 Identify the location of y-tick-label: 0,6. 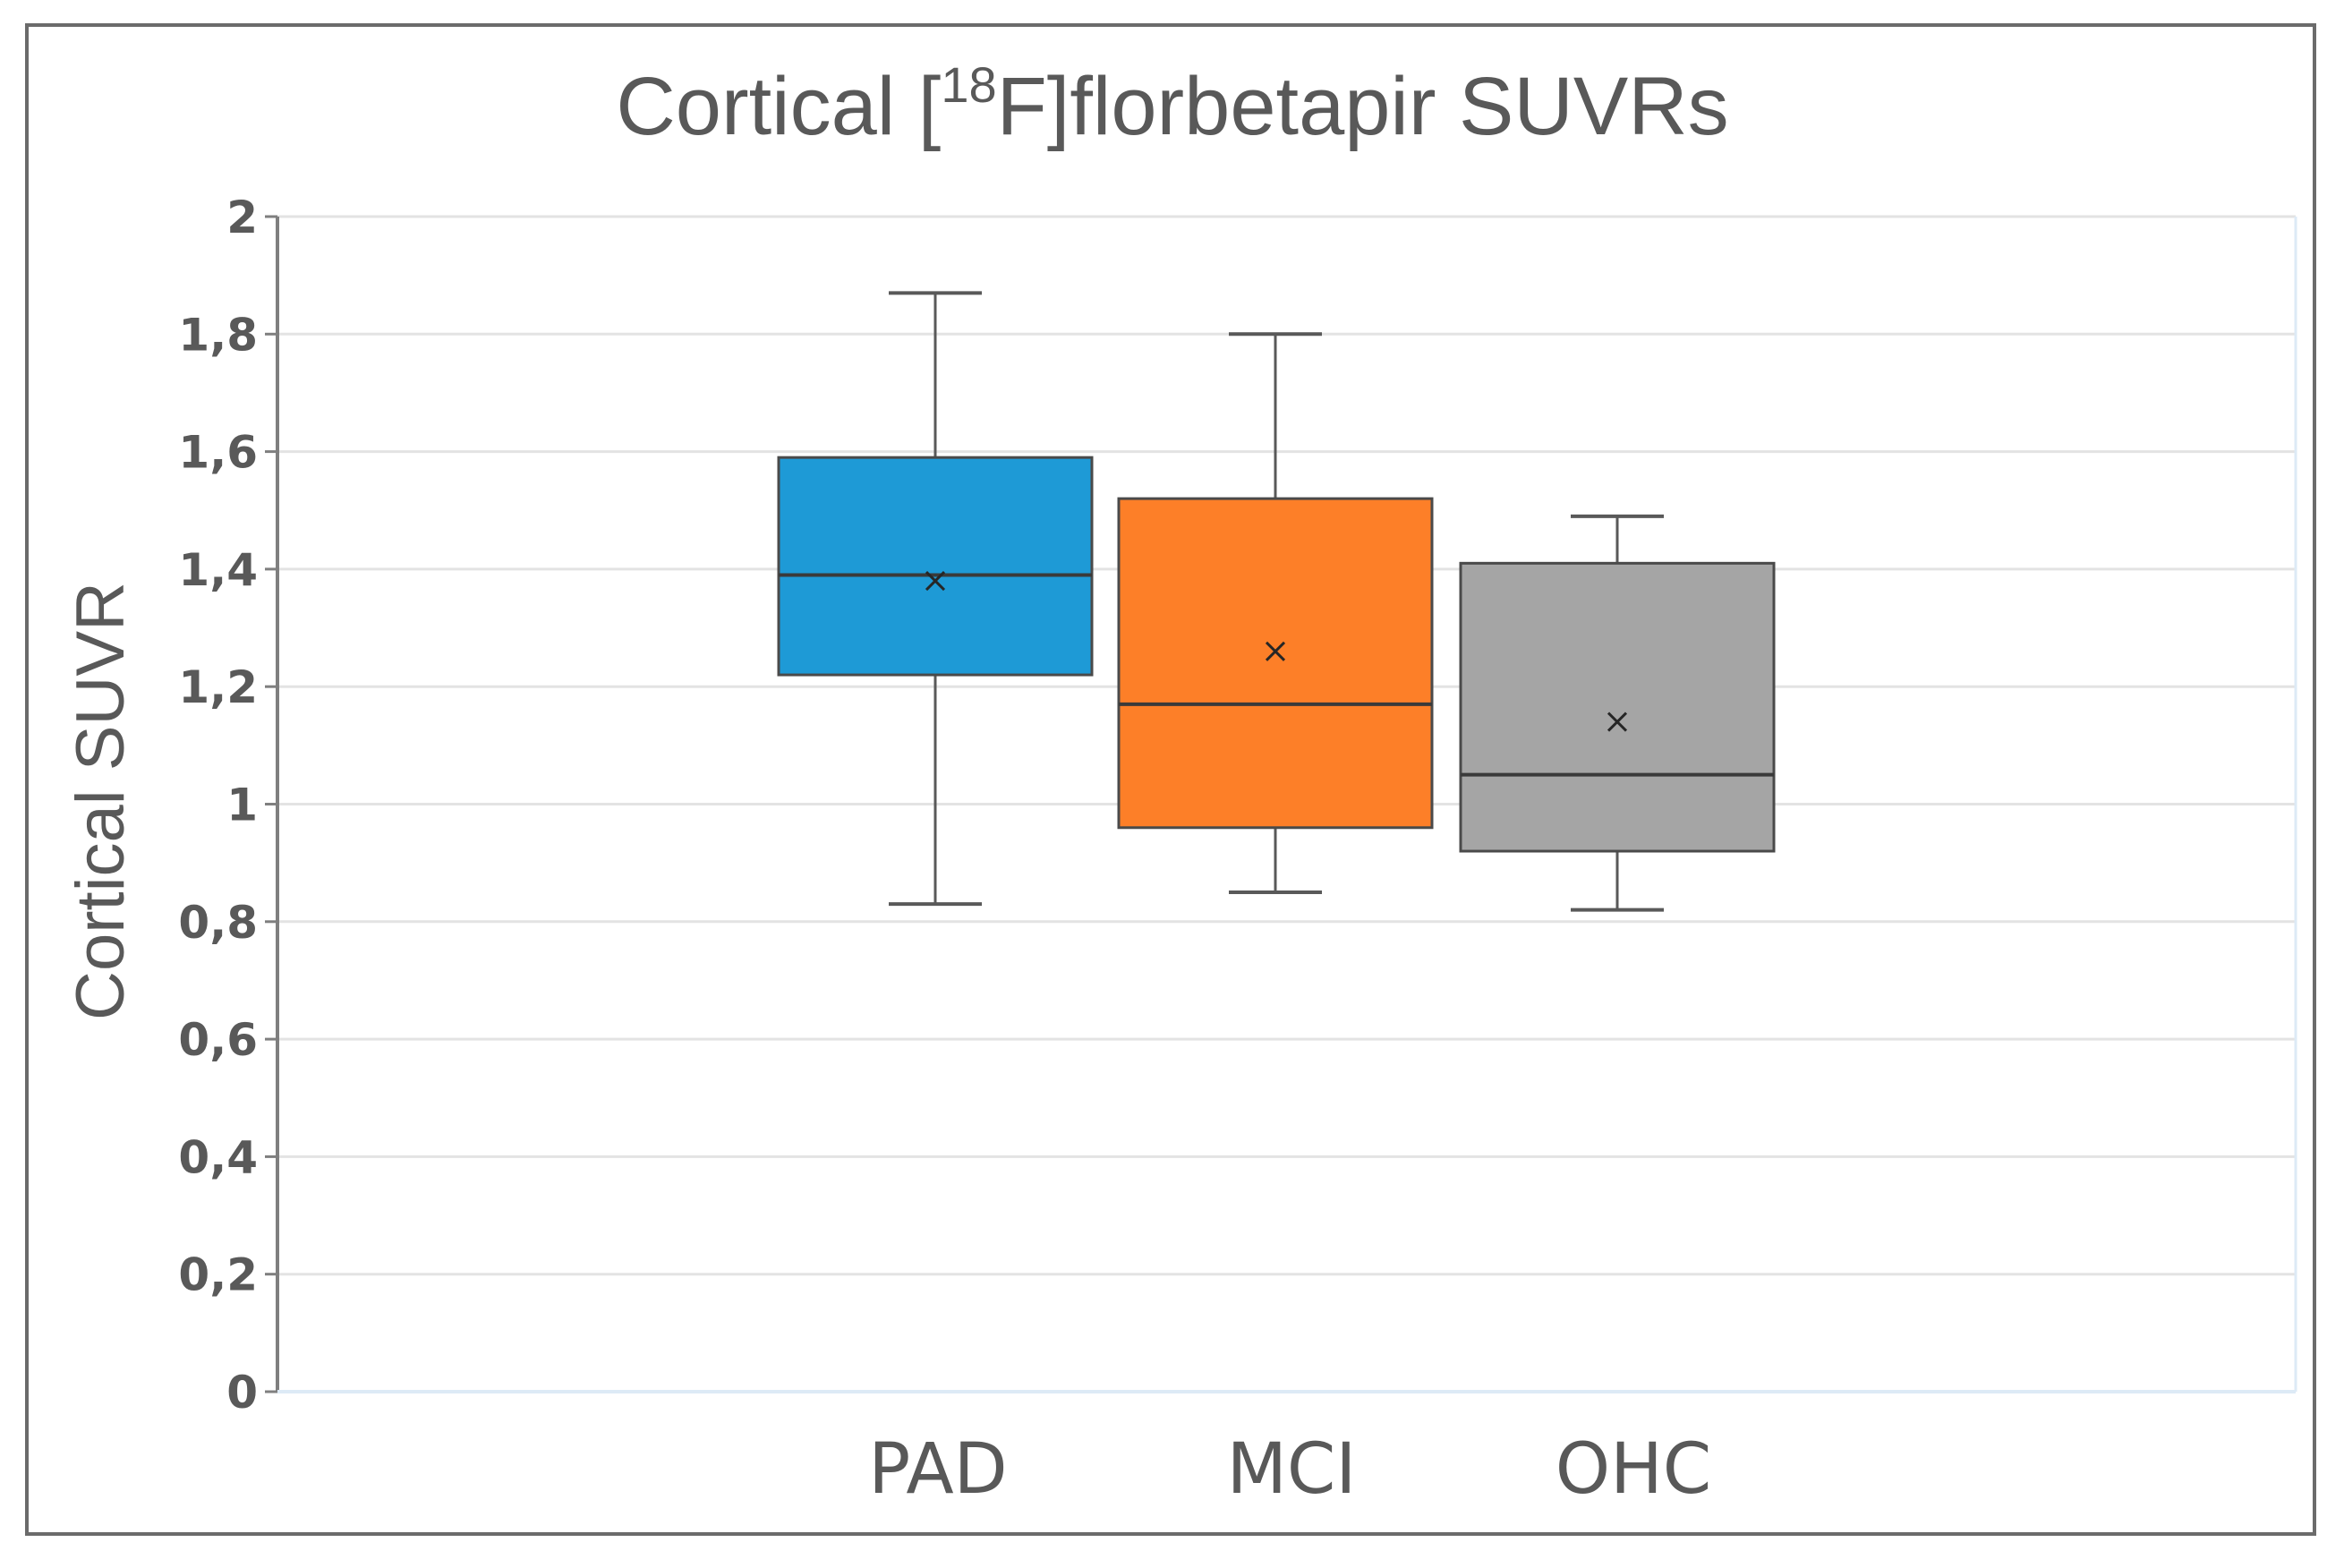
(218, 1040).